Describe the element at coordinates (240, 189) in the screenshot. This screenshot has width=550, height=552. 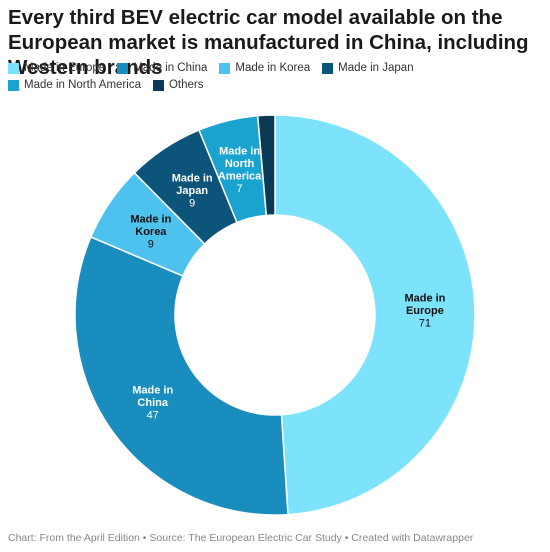
I see `slice-value: 7` at that location.